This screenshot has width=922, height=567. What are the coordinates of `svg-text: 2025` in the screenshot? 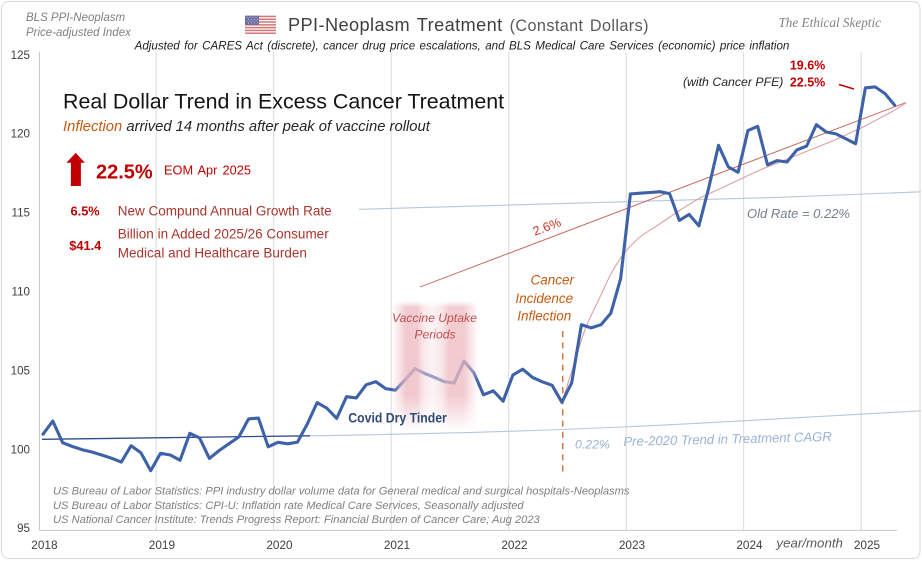 It's located at (867, 545).